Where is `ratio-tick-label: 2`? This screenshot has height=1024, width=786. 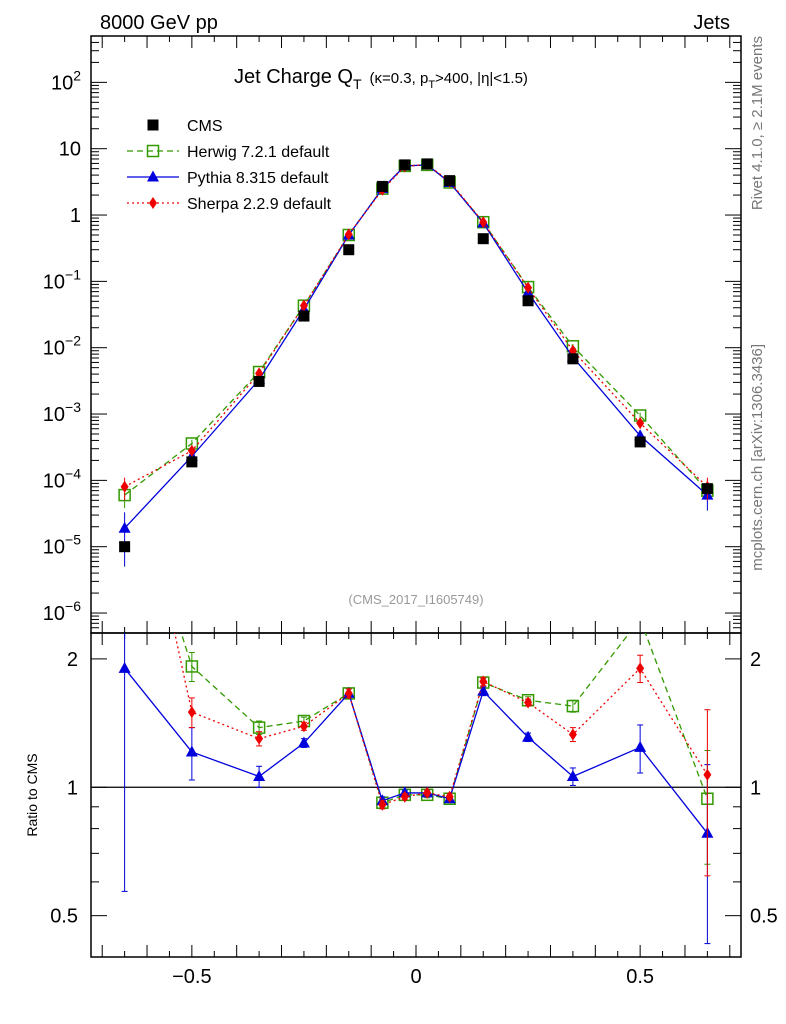 ratio-tick-label: 2 is located at coordinates (72, 660).